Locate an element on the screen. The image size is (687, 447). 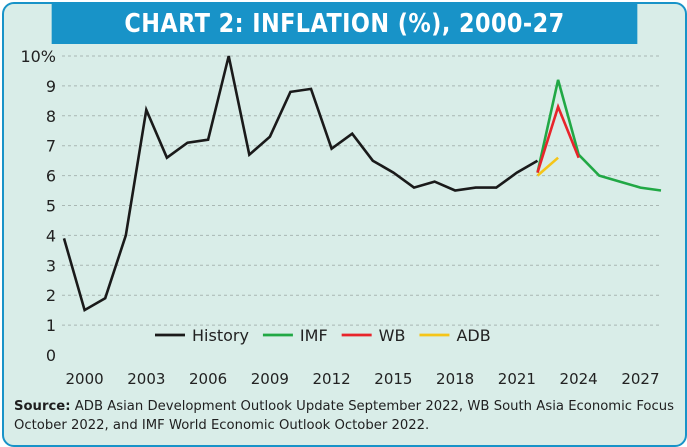
y-tick-label: 9 is located at coordinates (51, 86).